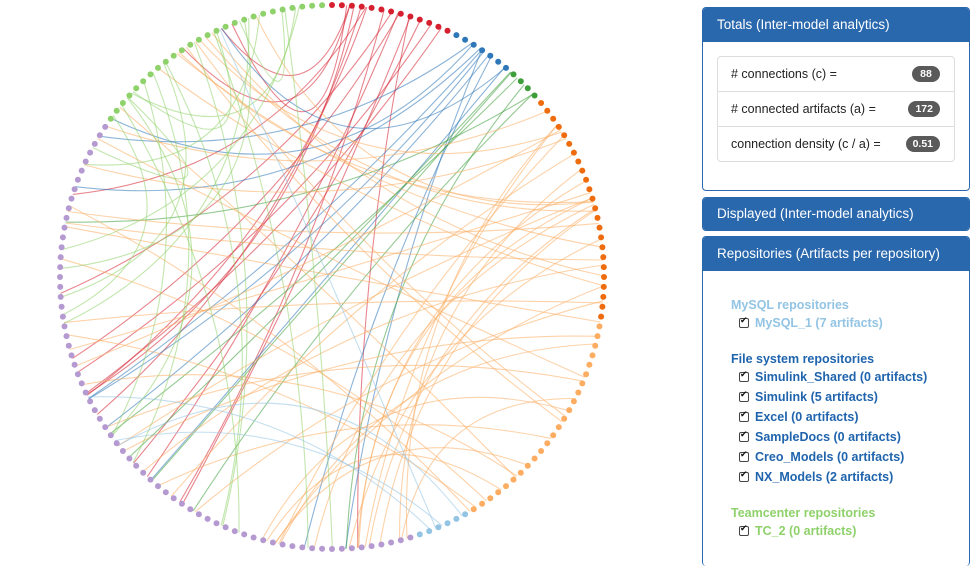 The image size is (975, 566). Describe the element at coordinates (836, 254) in the screenshot. I see `repositories-panel-title: Repositories (Artifacts per repository)` at that location.